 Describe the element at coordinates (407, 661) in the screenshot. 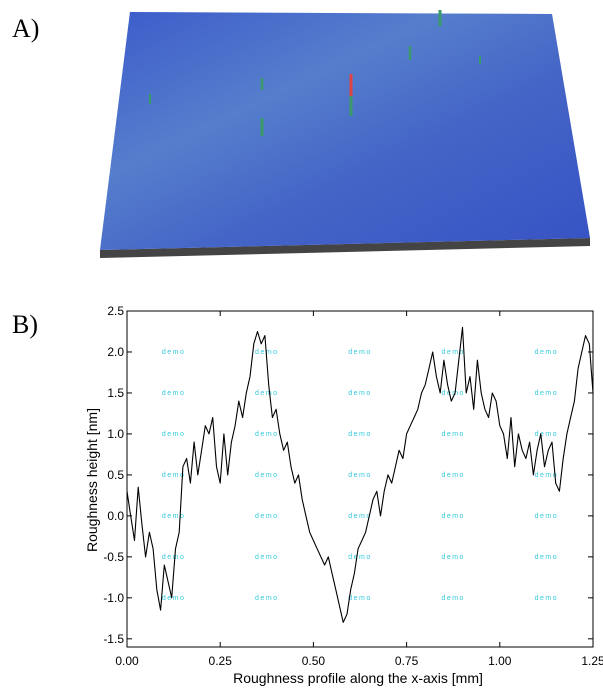

I see `x-tick-label: 0.75` at that location.